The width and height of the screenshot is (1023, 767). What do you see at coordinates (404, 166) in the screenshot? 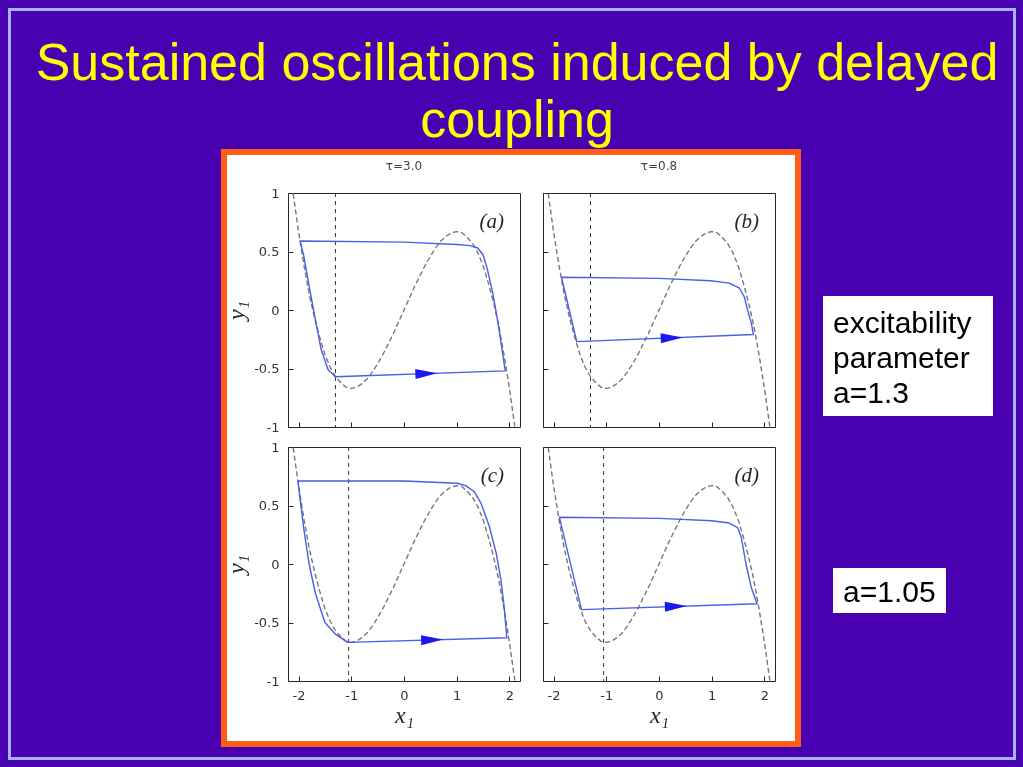
I see `chart-title: τ=3.0` at bounding box center [404, 166].